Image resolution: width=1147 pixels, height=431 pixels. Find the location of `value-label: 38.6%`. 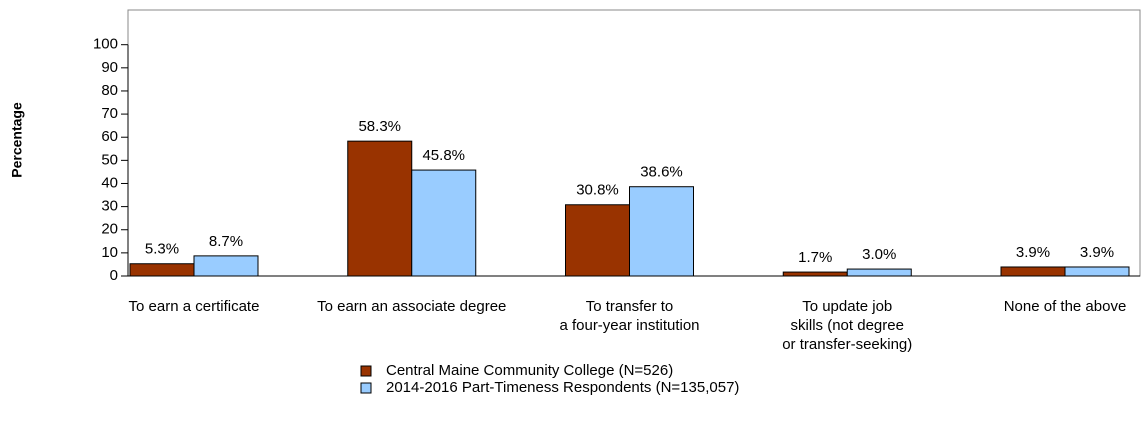

value-label: 38.6% is located at coordinates (661, 172).